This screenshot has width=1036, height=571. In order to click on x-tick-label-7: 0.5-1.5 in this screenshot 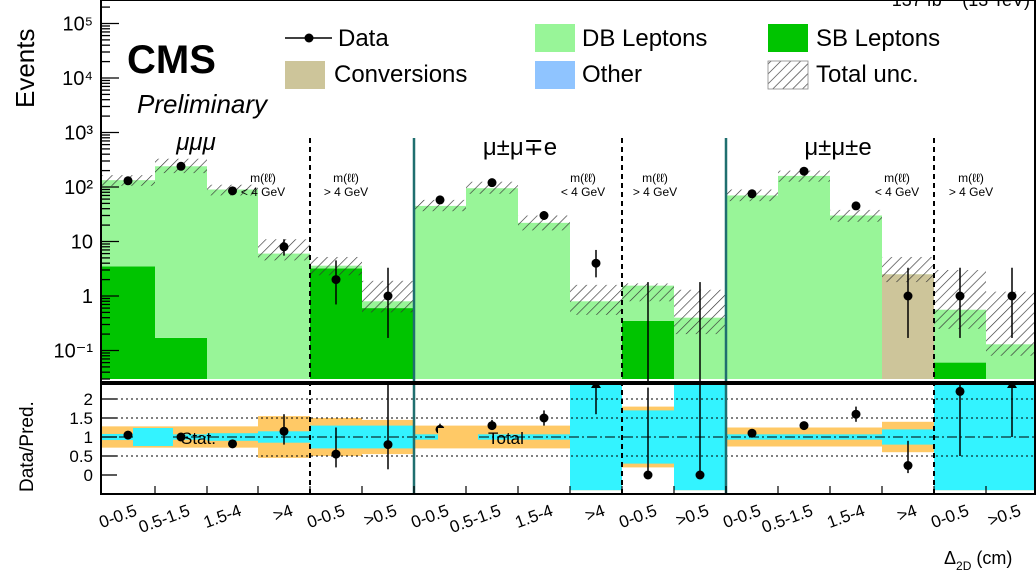, I will do `click(475, 519)`.